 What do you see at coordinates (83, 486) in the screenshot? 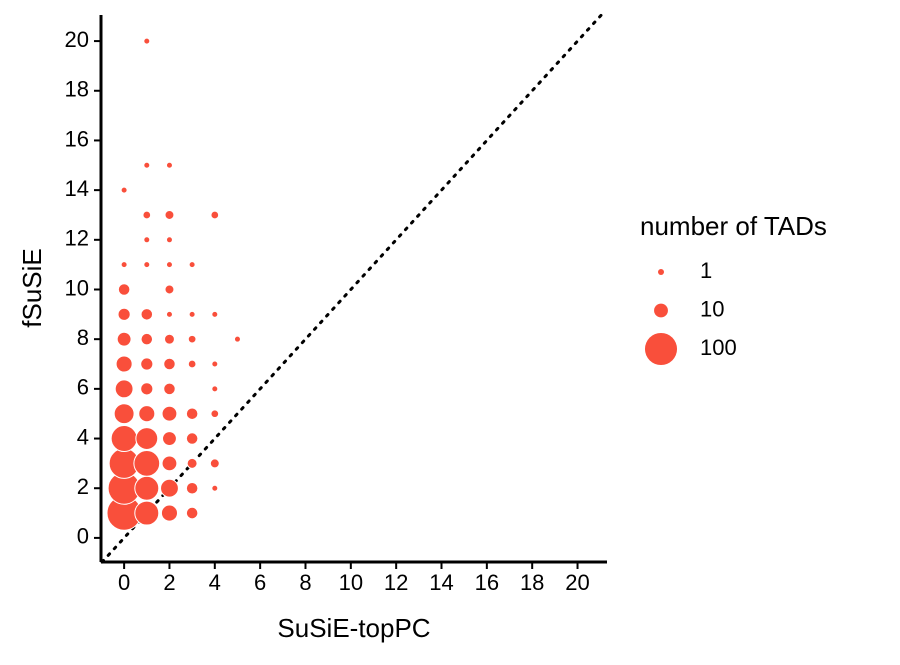
I see `y-tick-label: 2` at bounding box center [83, 486].